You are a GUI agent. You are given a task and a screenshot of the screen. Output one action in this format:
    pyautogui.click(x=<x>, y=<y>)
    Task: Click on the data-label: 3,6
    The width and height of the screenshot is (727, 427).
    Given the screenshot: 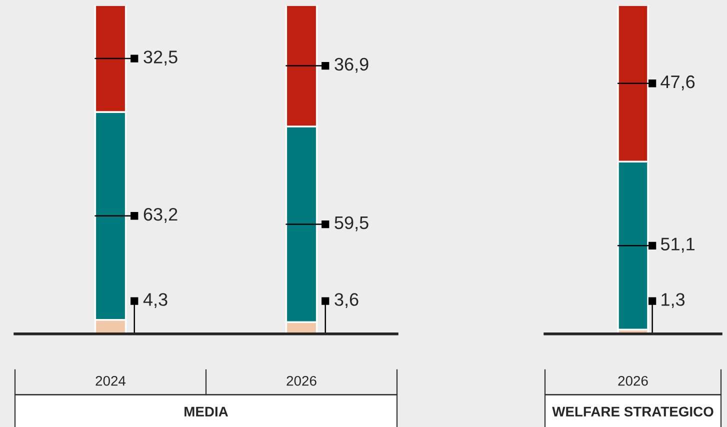 What is the action you would take?
    pyautogui.click(x=346, y=300)
    